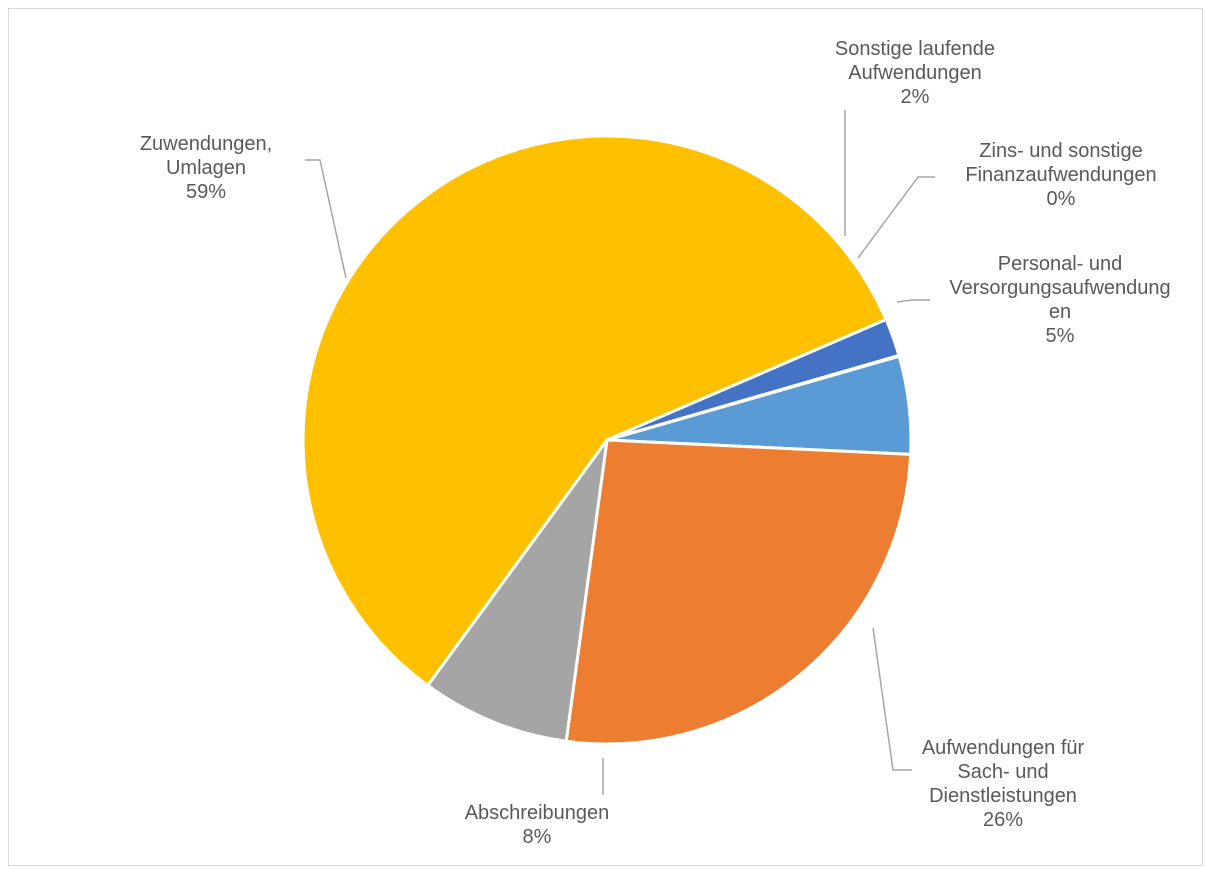  Describe the element at coordinates (537, 813) in the screenshot. I see `data-label-line: Abschreibungen` at that location.